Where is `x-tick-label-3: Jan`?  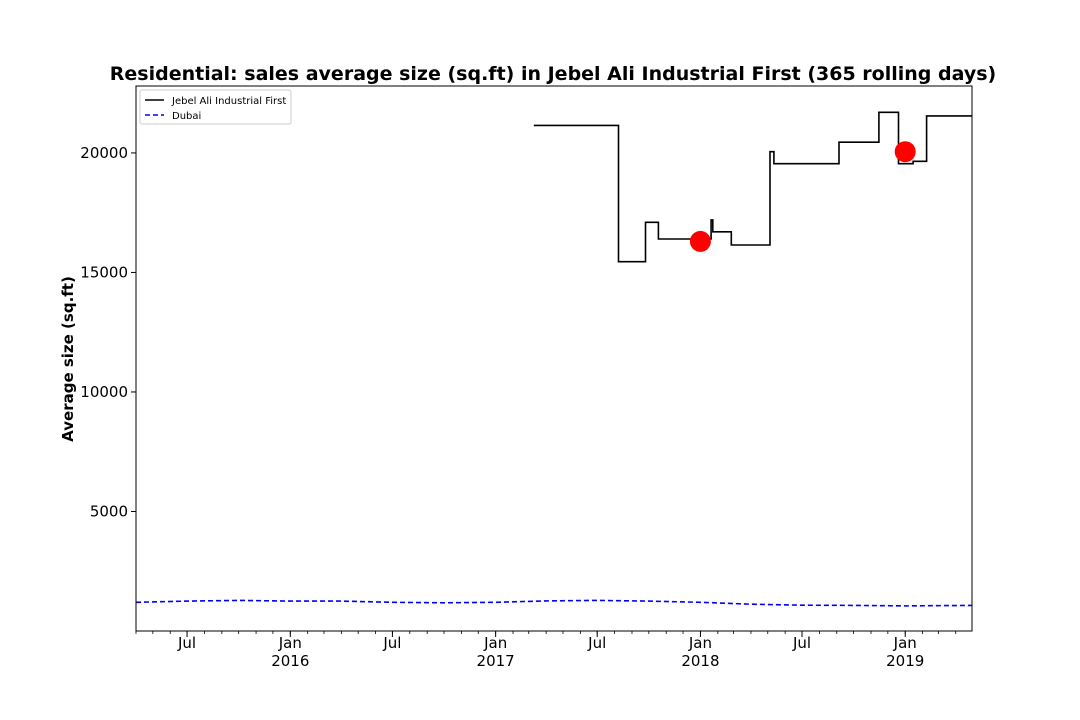
x-tick-label-3: Jan is located at coordinates (495, 643).